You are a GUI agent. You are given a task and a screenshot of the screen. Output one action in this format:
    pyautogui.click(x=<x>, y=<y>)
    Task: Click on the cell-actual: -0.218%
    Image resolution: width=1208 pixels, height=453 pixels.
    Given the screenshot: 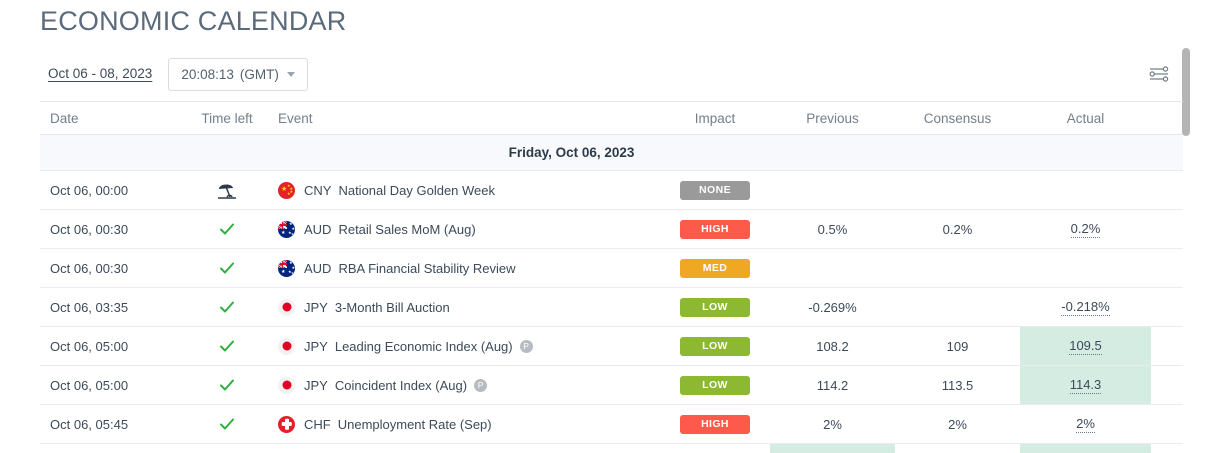 What is the action you would take?
    pyautogui.click(x=1085, y=307)
    